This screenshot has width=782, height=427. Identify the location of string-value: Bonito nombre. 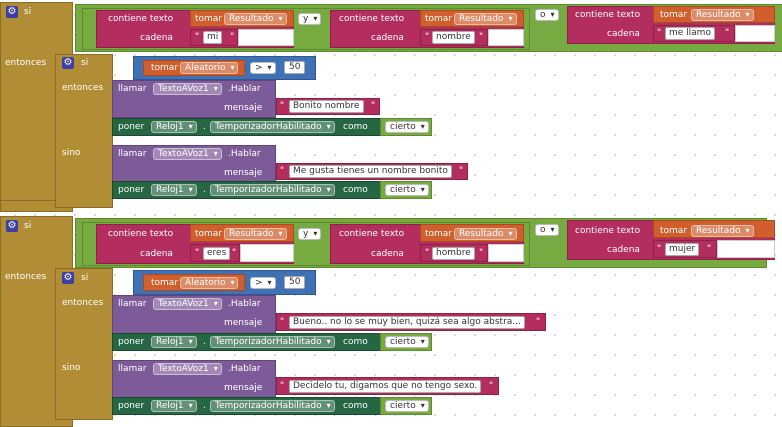
(326, 106).